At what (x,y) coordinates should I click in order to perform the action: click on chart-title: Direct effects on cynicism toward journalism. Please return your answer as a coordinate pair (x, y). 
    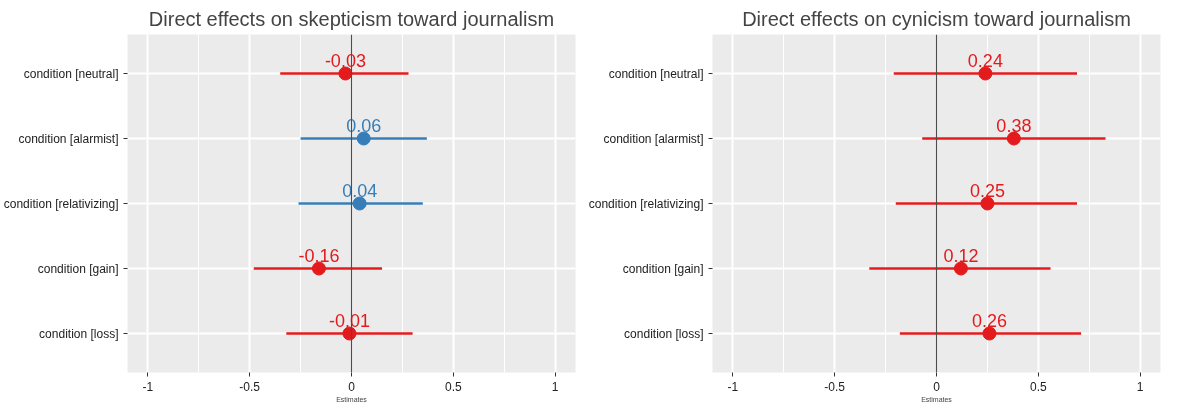
    Looking at the image, I should click on (936, 18).